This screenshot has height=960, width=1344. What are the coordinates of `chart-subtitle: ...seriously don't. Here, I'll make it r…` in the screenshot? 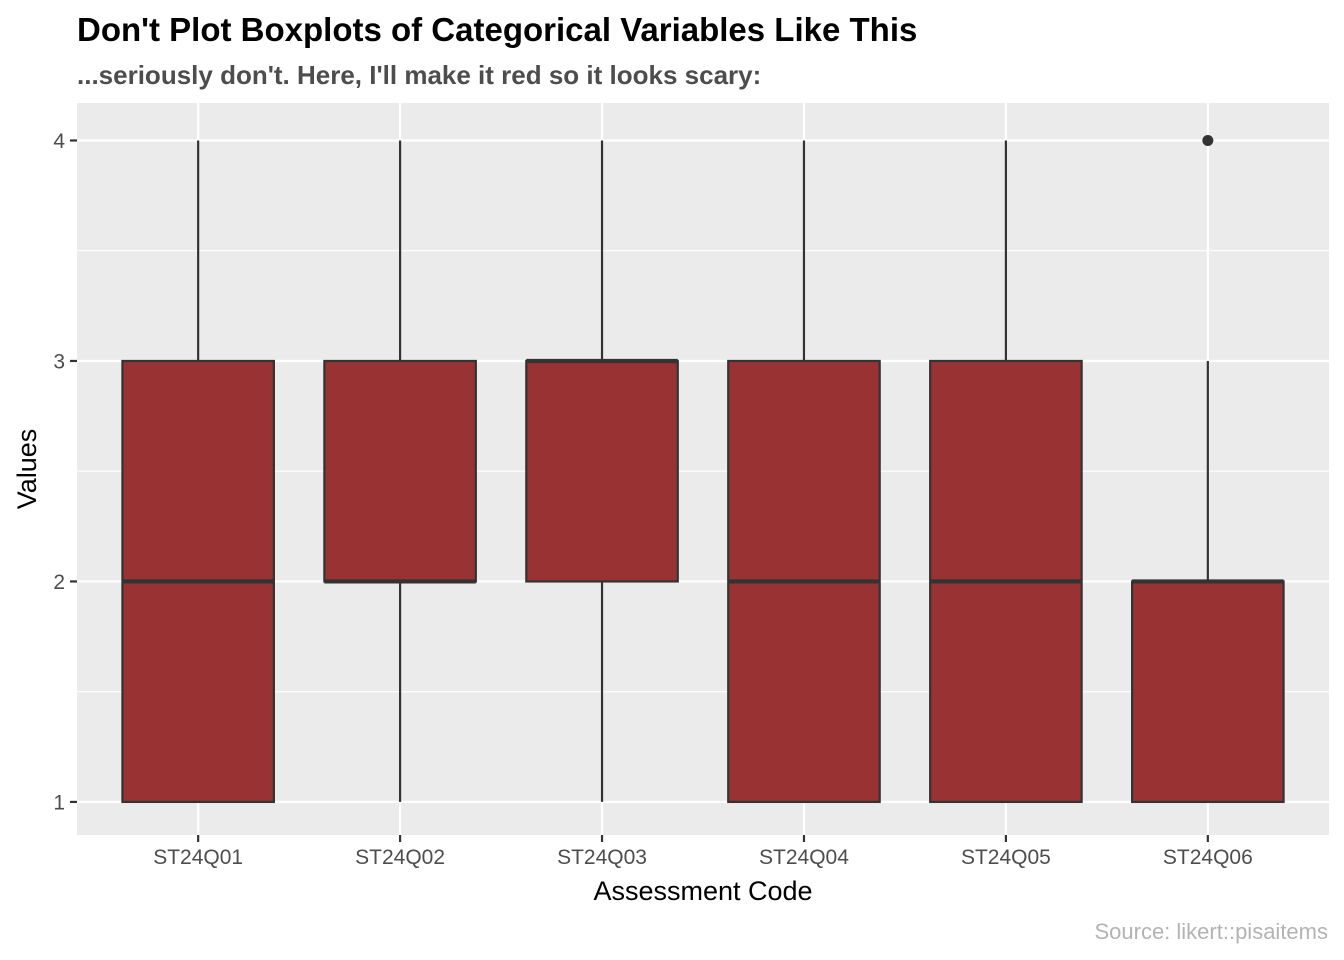 It's located at (419, 75).